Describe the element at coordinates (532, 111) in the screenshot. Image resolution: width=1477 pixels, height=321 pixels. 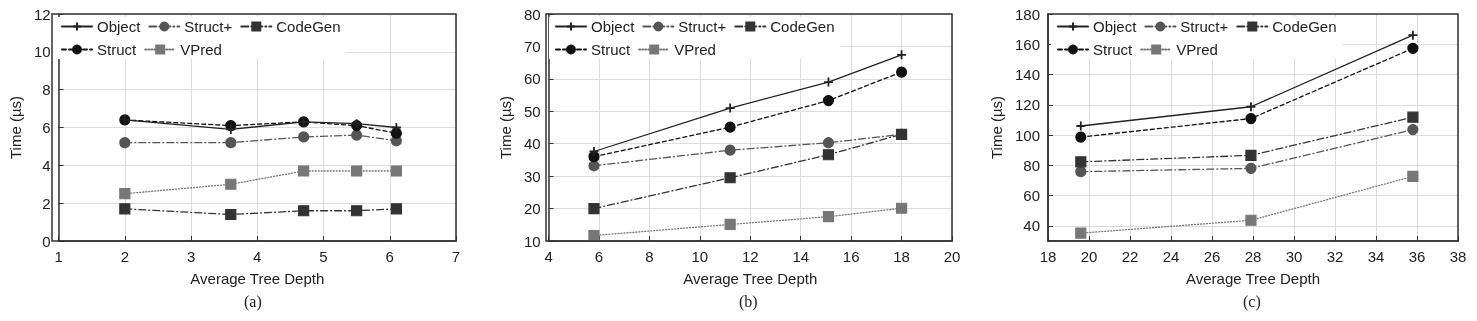
I see `y-tick-label: 50` at that location.